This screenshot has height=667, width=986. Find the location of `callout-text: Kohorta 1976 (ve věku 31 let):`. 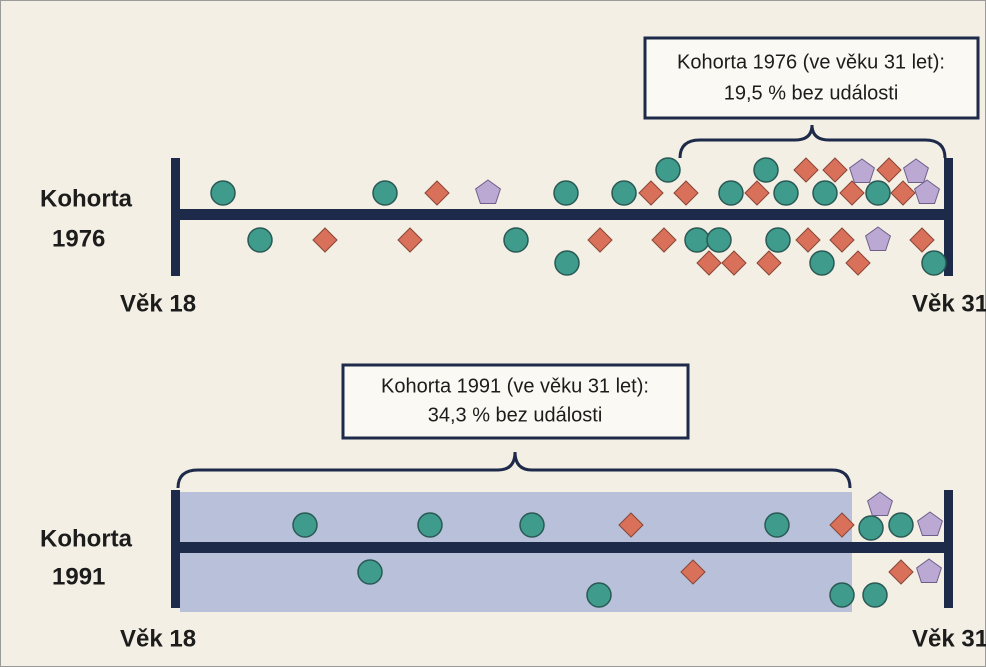

callout-text: Kohorta 1976 (ve věku 31 let): is located at coordinates (811, 62).